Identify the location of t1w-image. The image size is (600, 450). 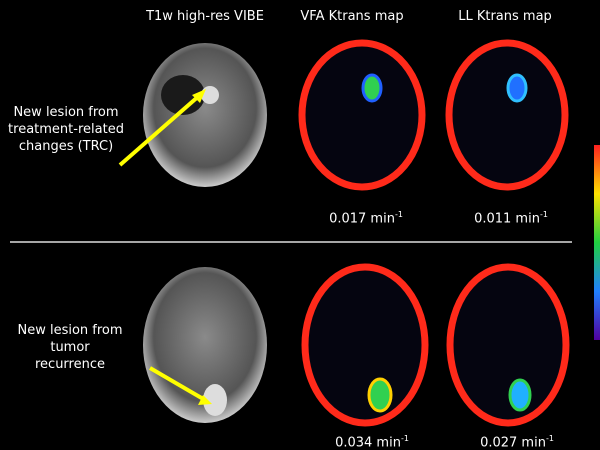
(205, 115).